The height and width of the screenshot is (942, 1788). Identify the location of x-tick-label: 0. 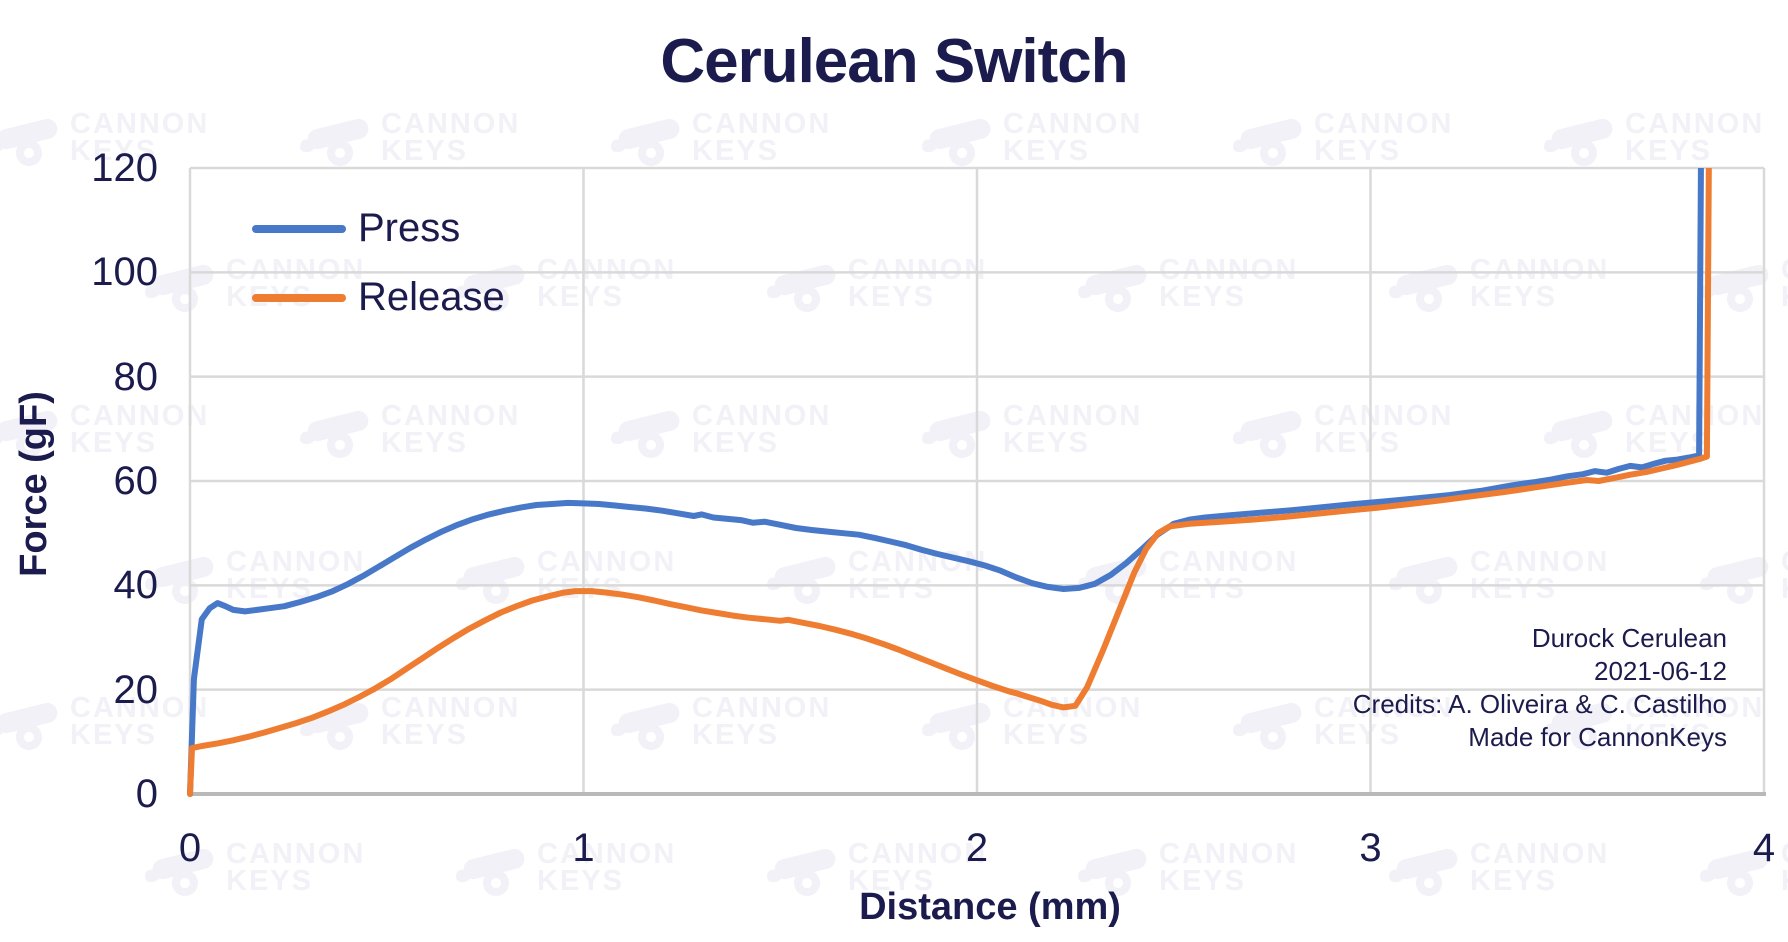
(190, 848).